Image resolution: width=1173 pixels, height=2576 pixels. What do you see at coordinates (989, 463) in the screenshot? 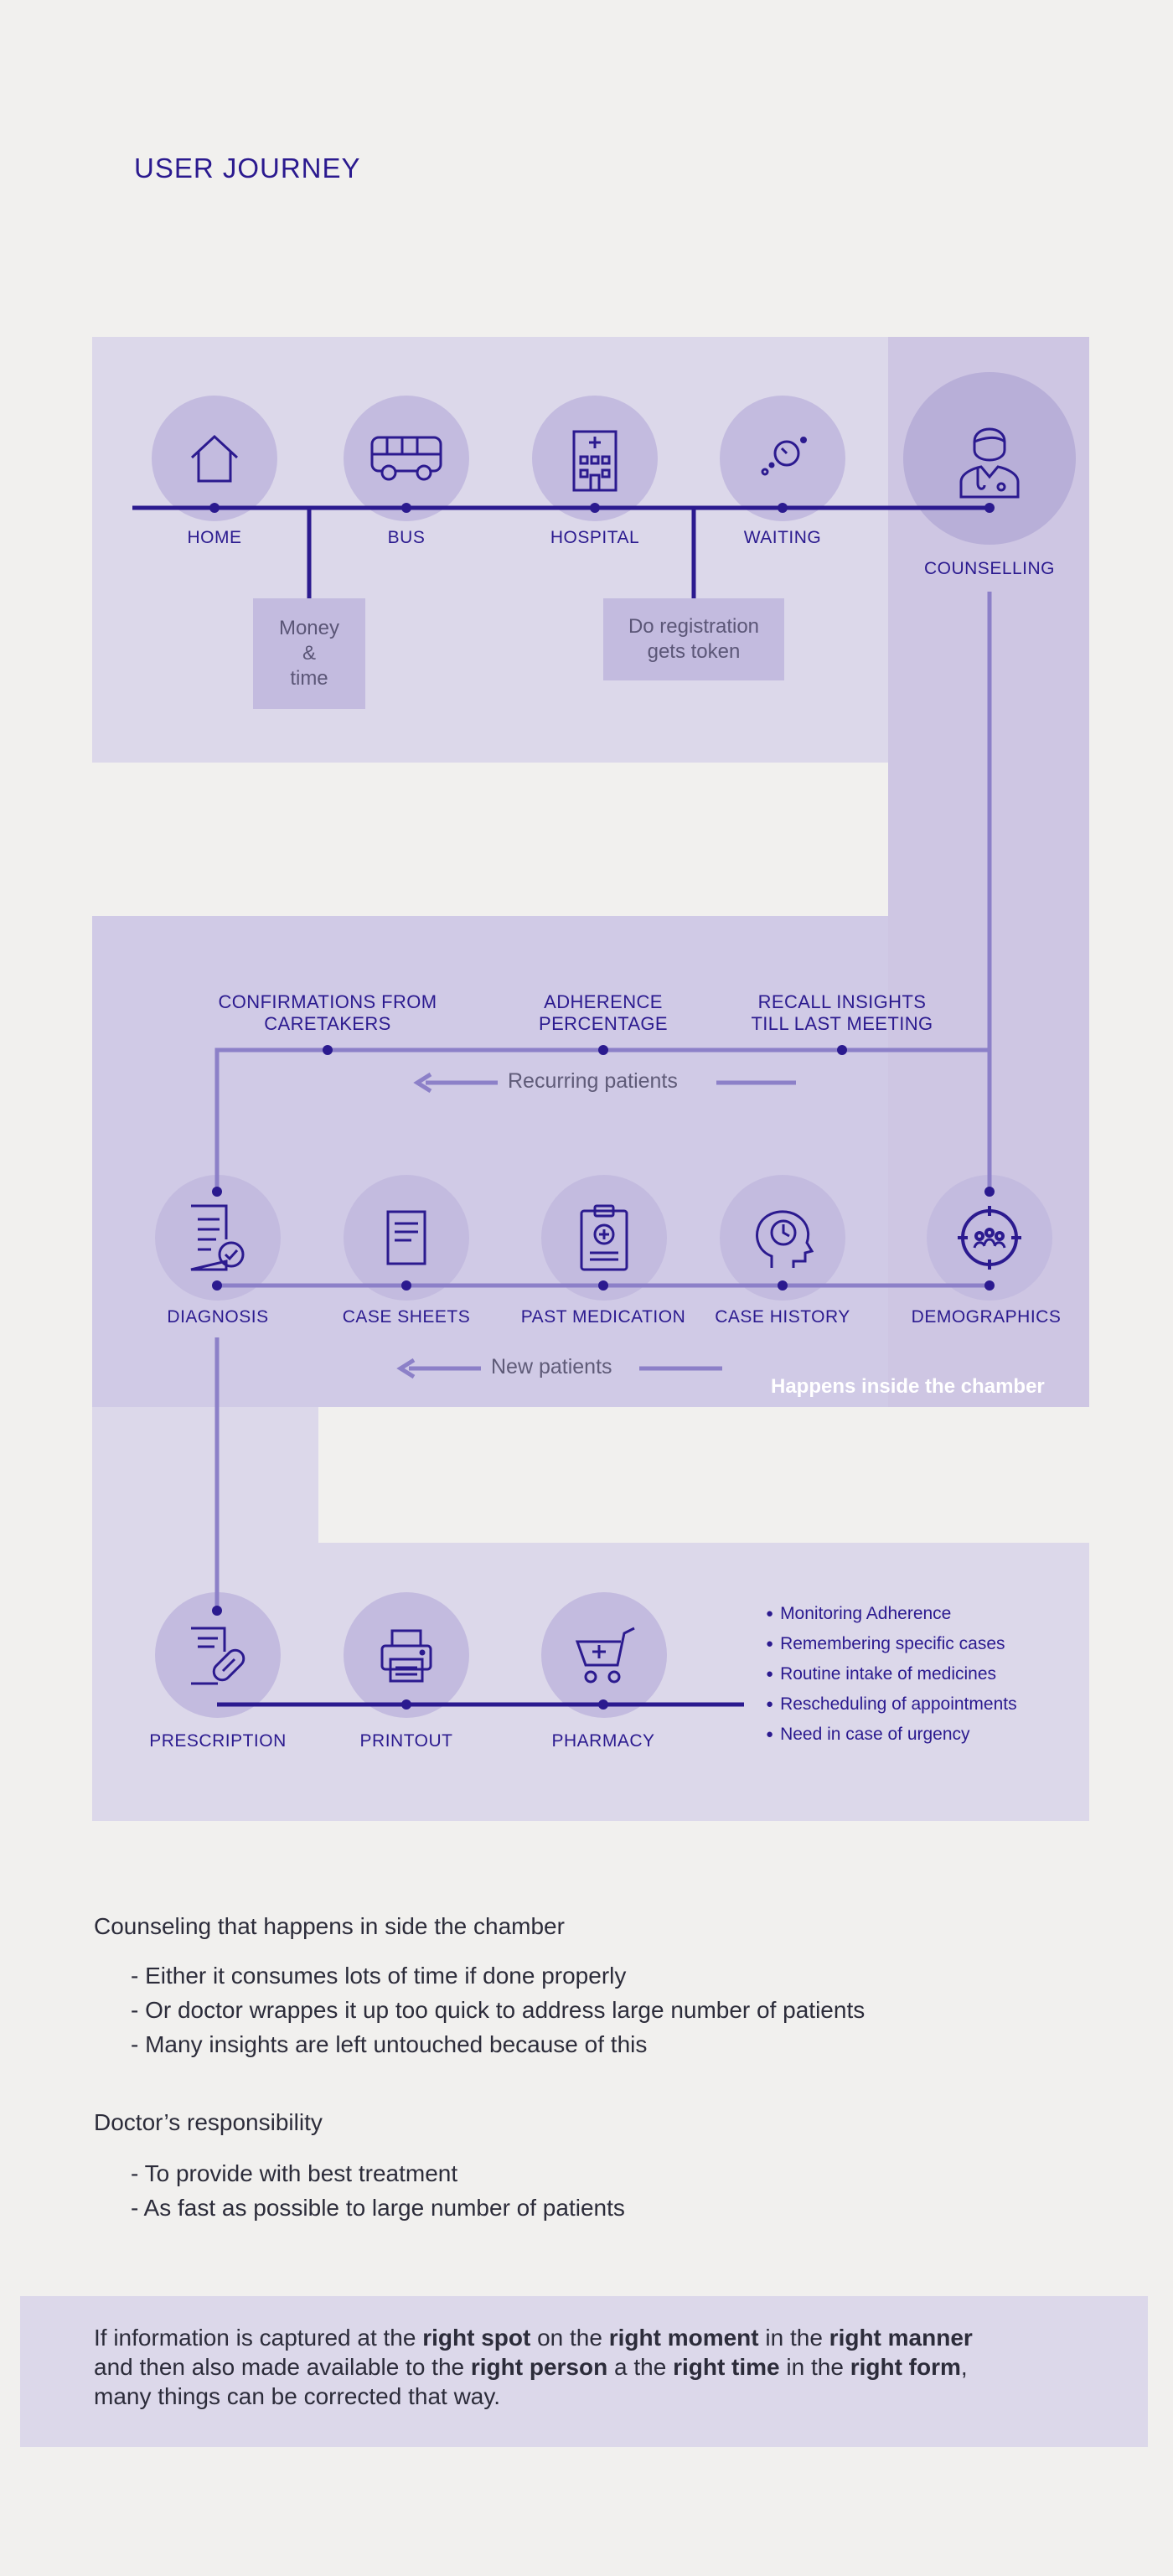
I see `doctor-icon` at bounding box center [989, 463].